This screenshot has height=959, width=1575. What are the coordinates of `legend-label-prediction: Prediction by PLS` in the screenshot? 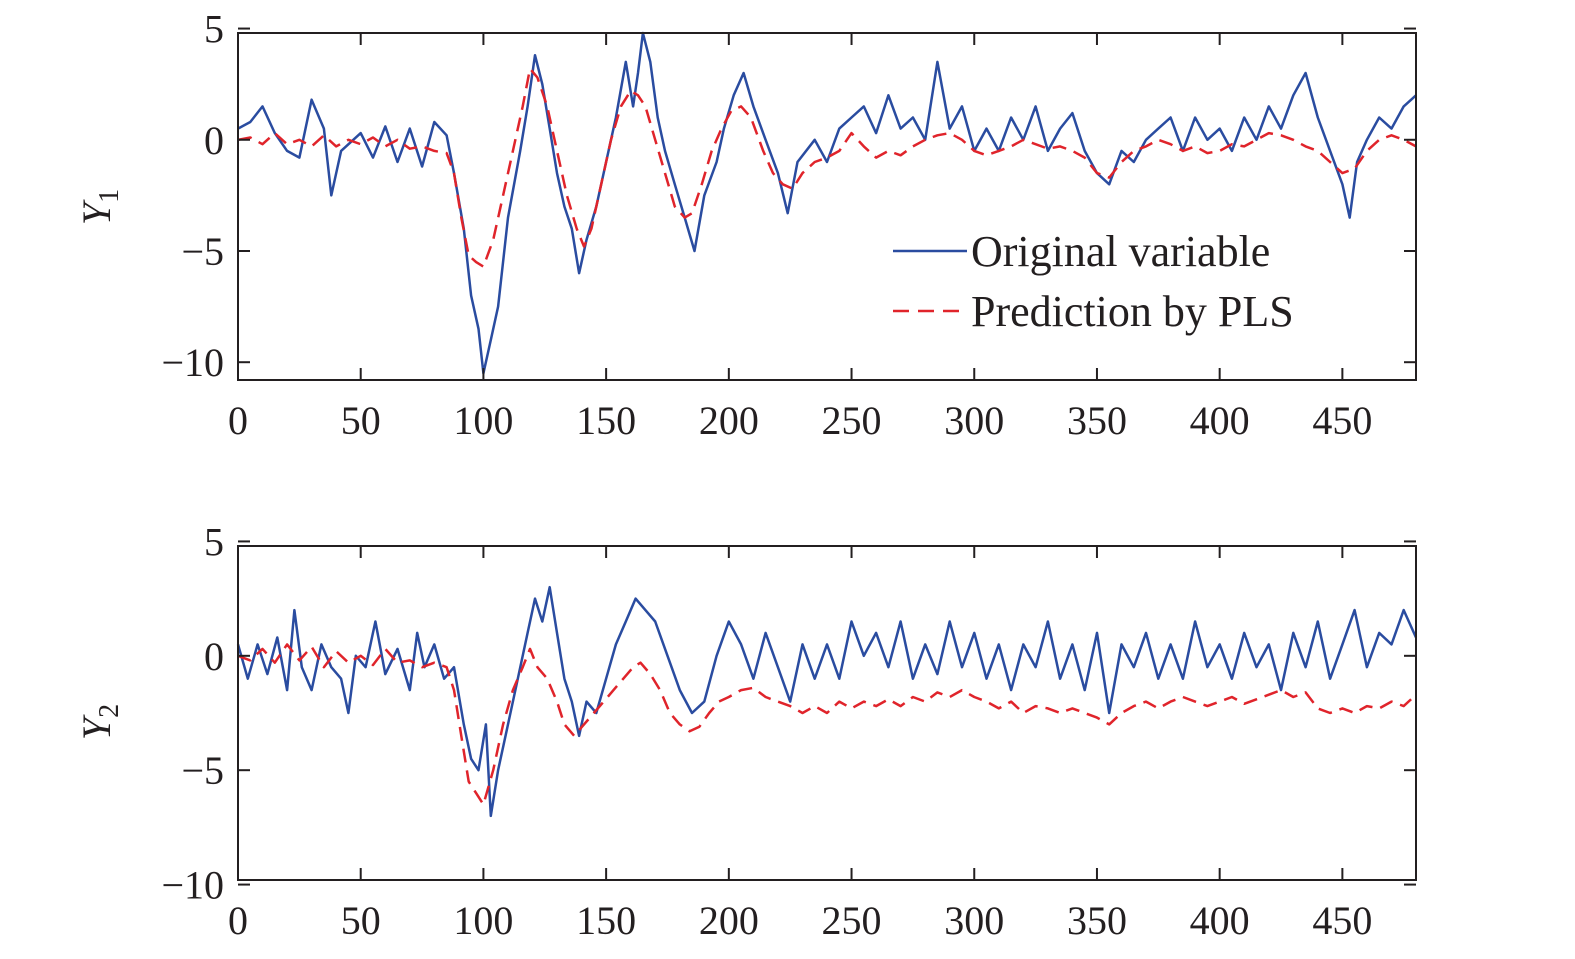 It's located at (1132, 311).